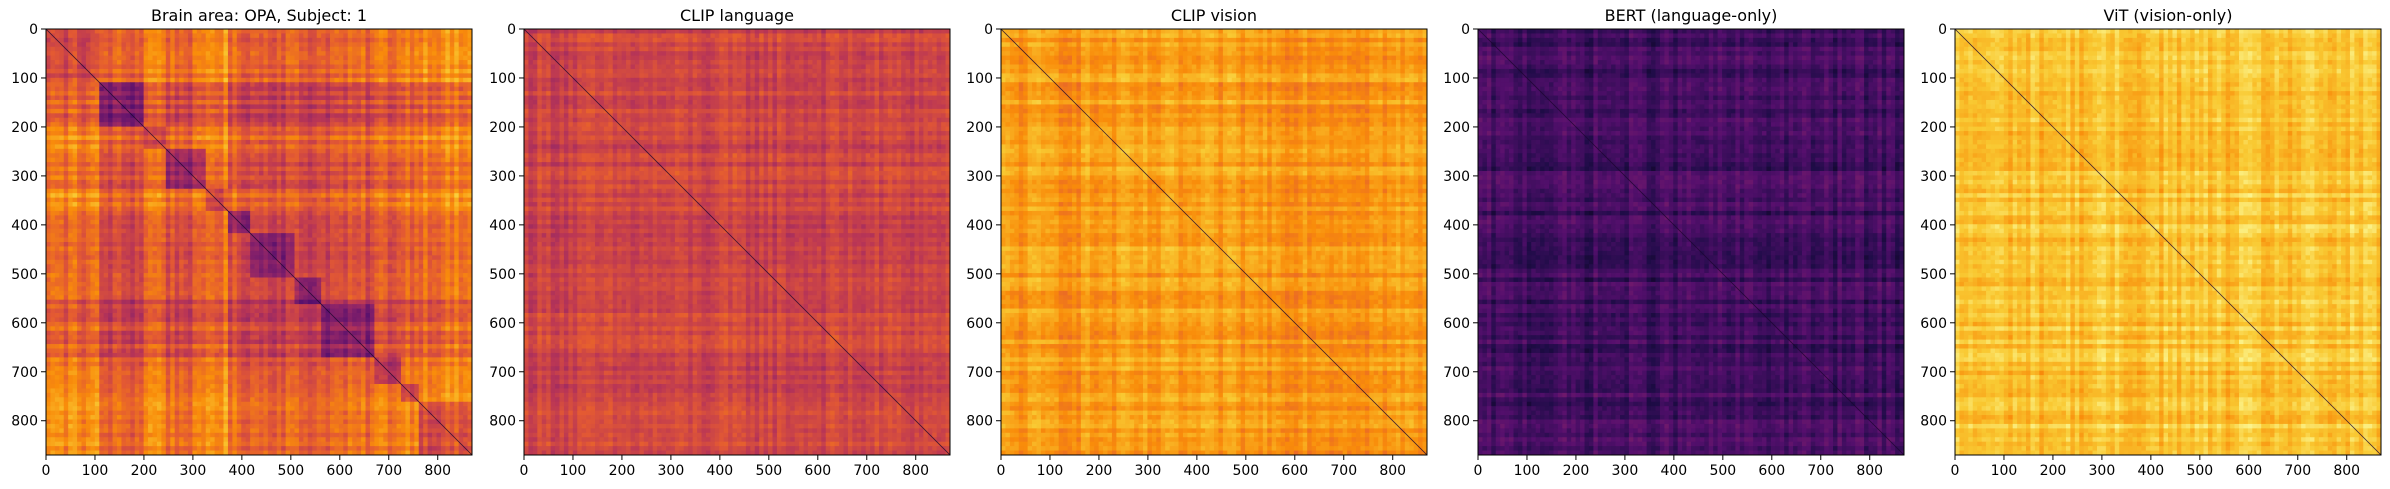 This screenshot has height=489, width=2390. What do you see at coordinates (259, 15) in the screenshot?
I see `chart-title: Brain area: OPA, Subject: 1` at bounding box center [259, 15].